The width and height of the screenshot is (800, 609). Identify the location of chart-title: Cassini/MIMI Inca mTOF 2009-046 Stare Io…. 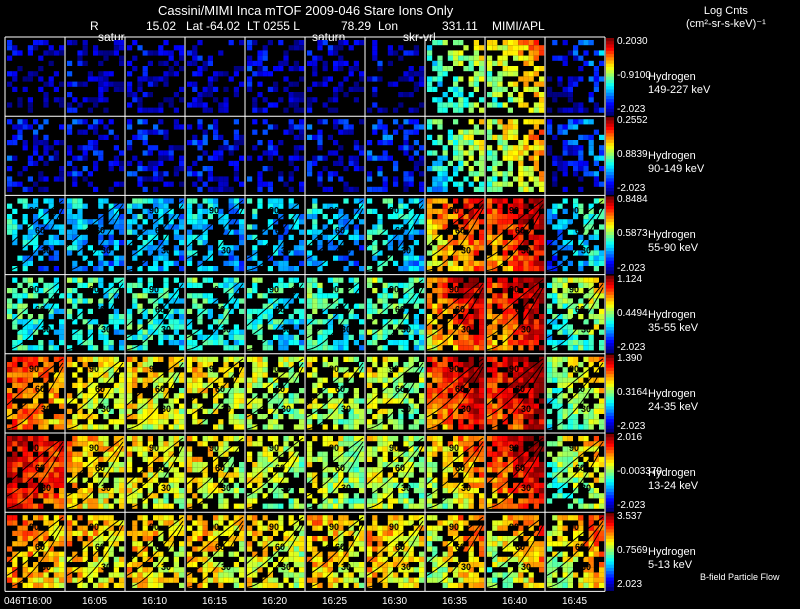
(306, 10).